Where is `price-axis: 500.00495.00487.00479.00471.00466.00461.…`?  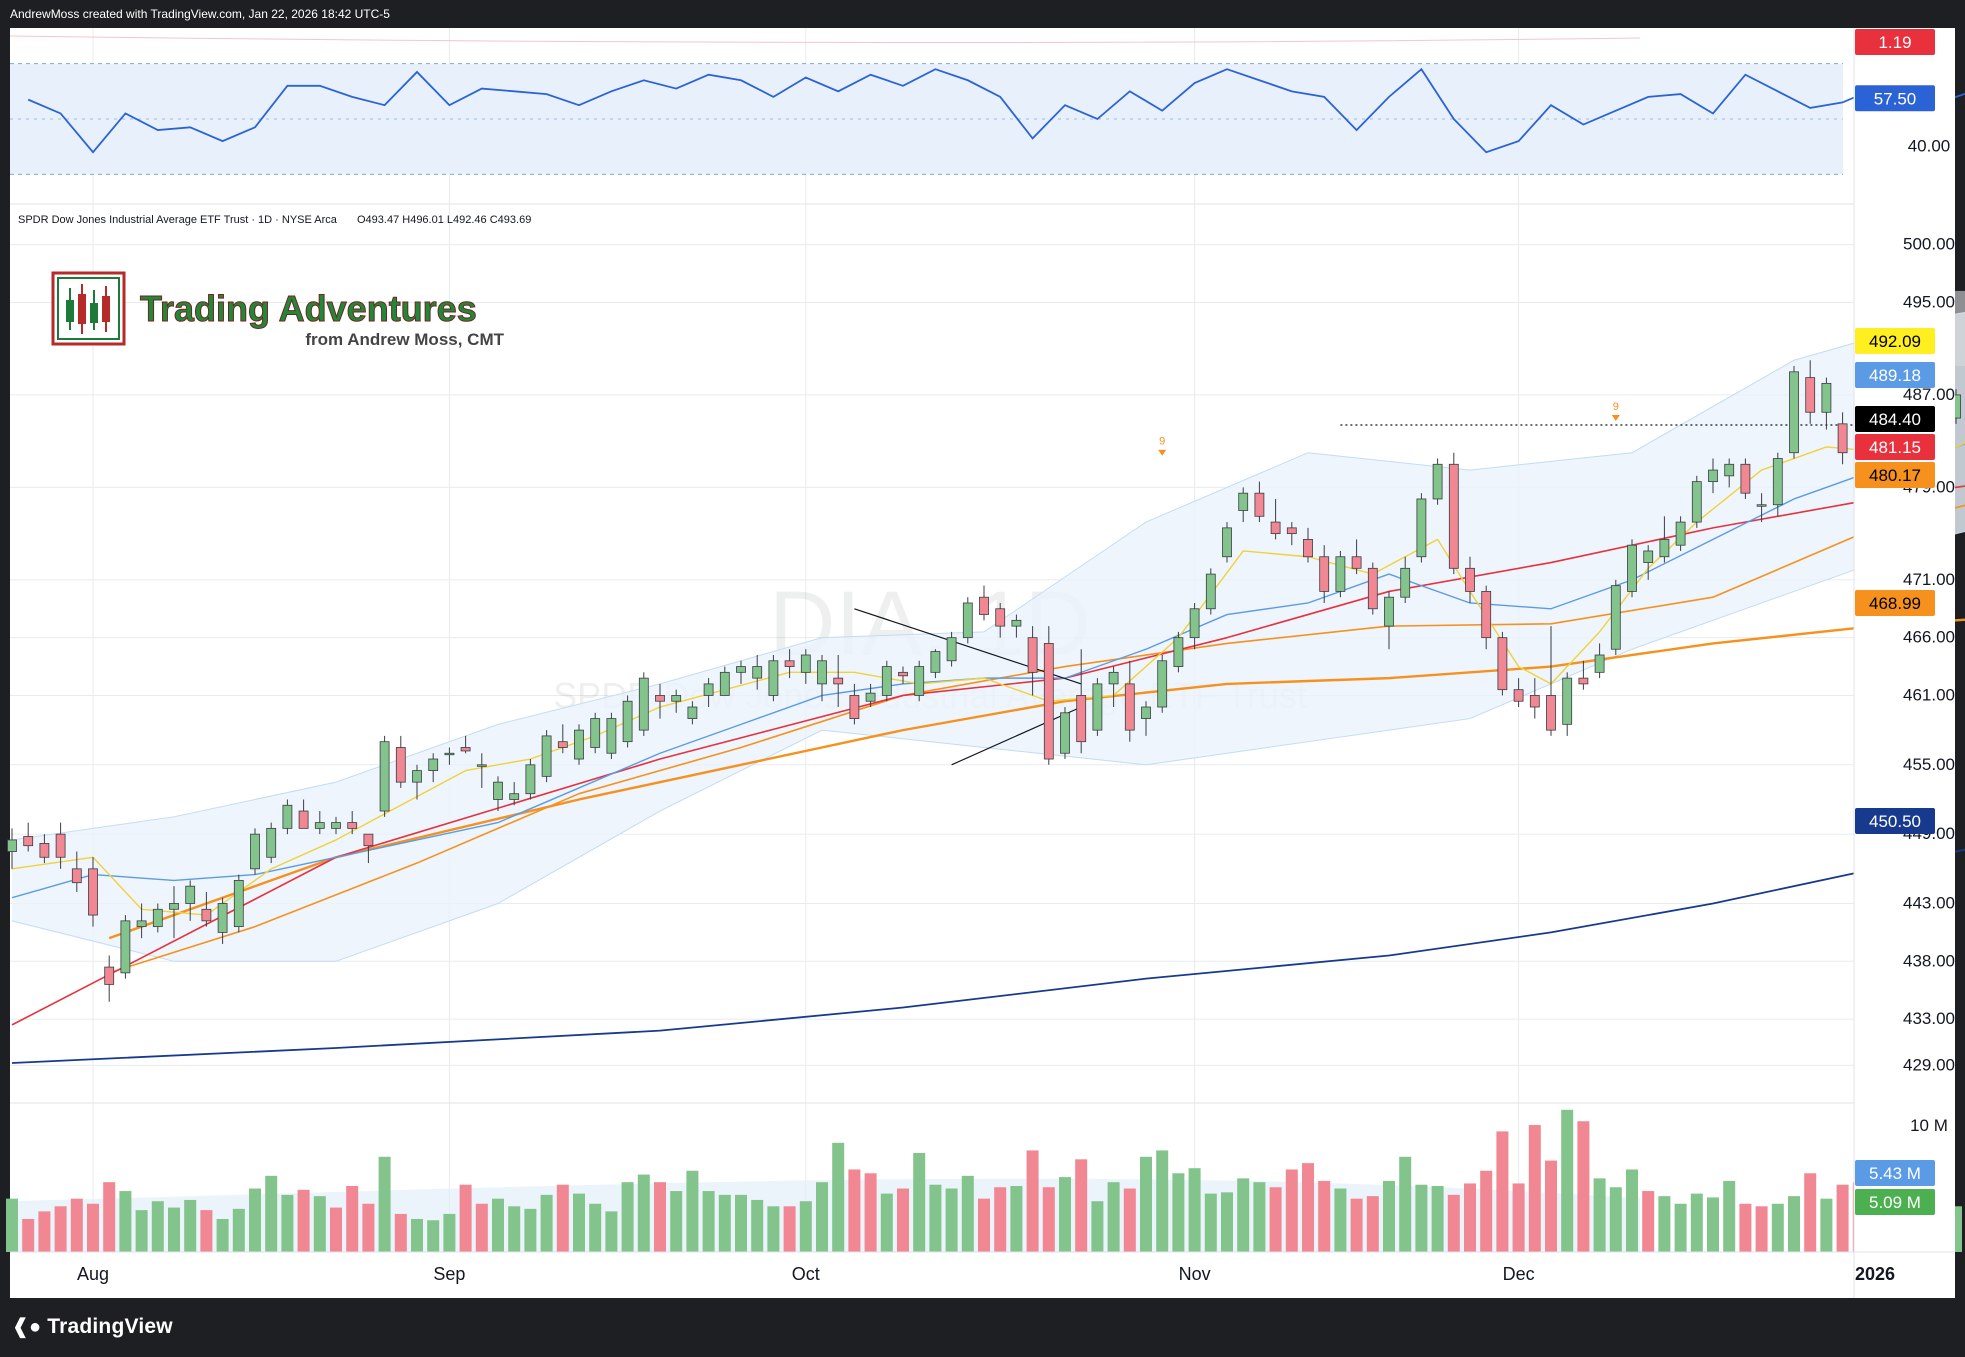 price-axis: 500.00495.00487.00479.00471.00466.00461.… is located at coordinates (1905, 622).